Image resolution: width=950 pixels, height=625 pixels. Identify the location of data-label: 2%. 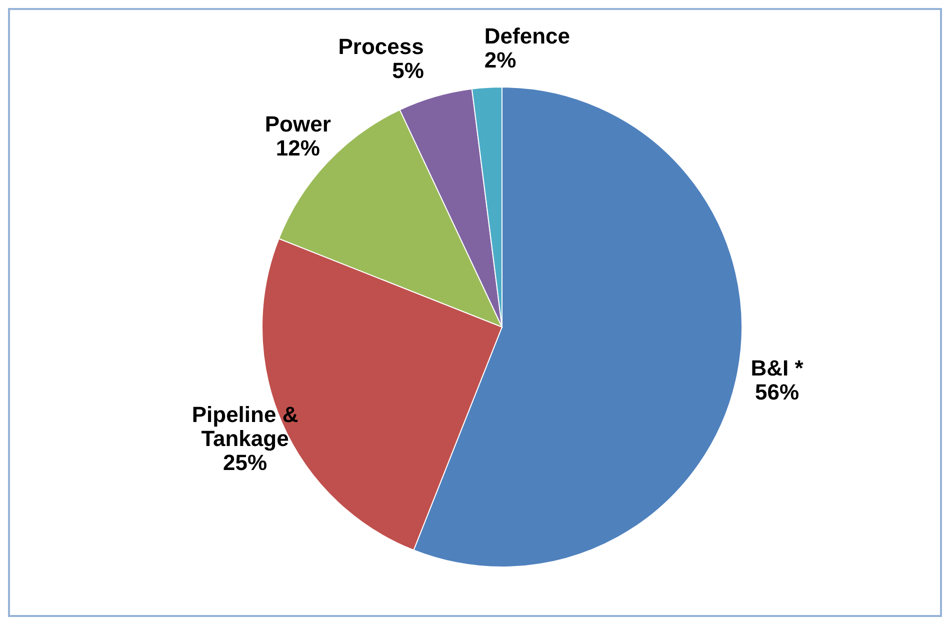
(500, 60).